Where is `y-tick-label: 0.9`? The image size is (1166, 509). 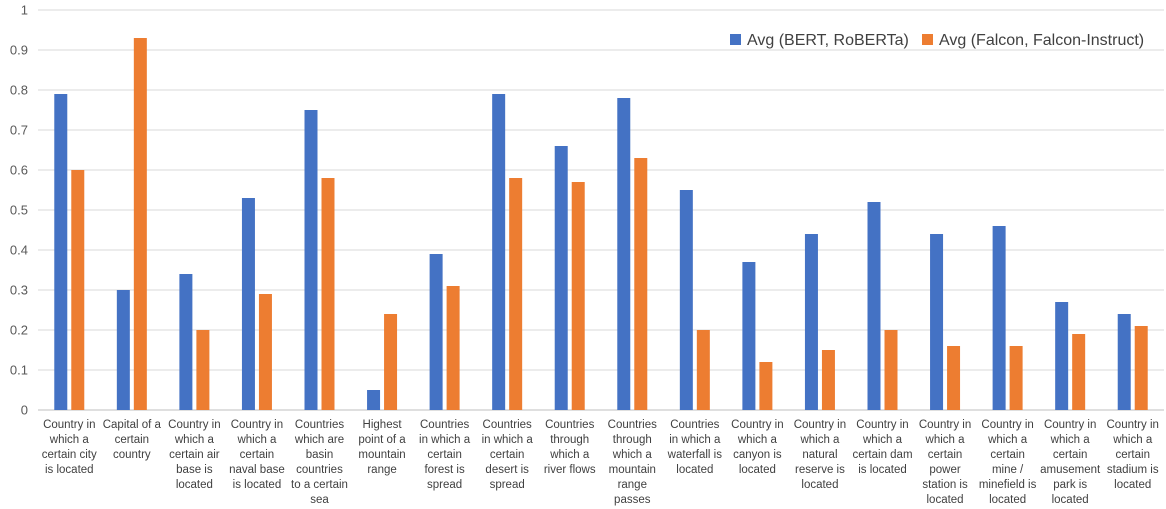 y-tick-label: 0.9 is located at coordinates (19, 50).